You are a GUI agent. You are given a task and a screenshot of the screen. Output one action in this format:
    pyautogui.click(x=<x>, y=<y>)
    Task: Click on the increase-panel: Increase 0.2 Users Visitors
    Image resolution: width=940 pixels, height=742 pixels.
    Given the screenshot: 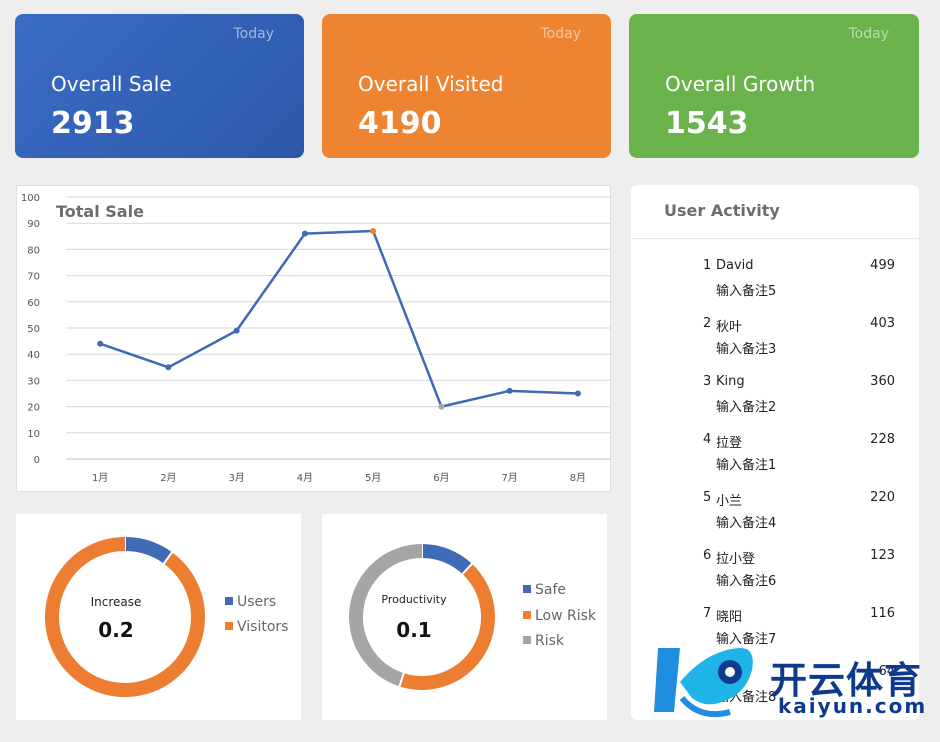 What is the action you would take?
    pyautogui.click(x=158, y=617)
    